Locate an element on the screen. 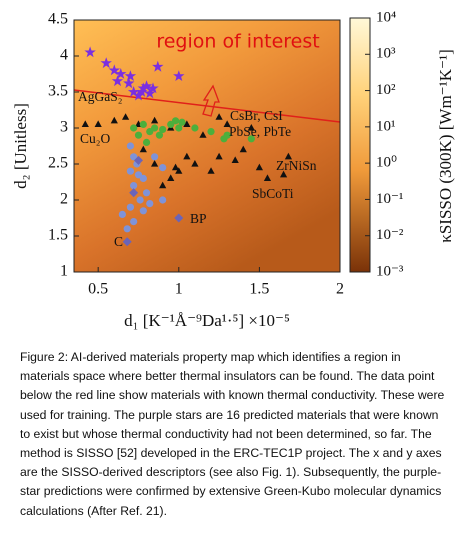 The image size is (467, 547). arrow is located at coordinates (211, 100).